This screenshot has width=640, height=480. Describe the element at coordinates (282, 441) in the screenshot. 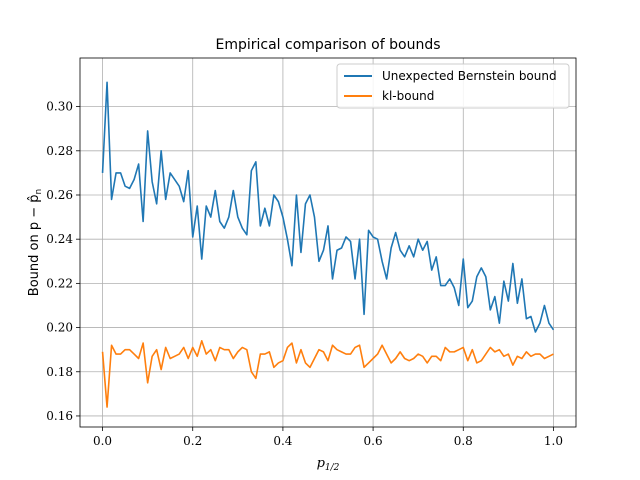

I see `x-tick-label: 0.4` at that location.